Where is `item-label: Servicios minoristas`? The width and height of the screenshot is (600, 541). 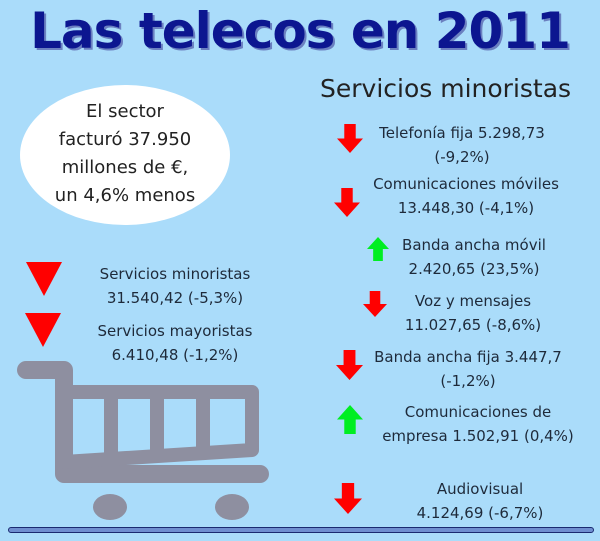
item-label: Servicios minoristas is located at coordinates (175, 274).